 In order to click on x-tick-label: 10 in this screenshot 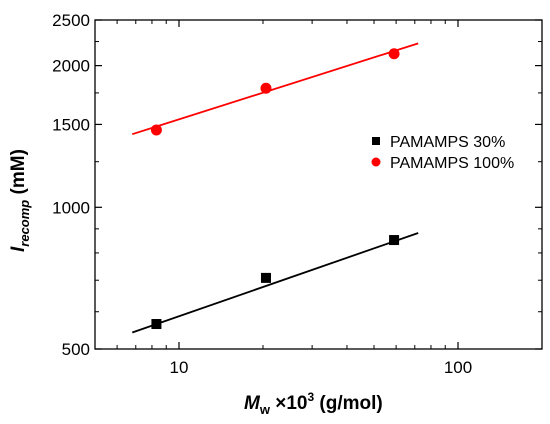, I will do `click(179, 367)`.